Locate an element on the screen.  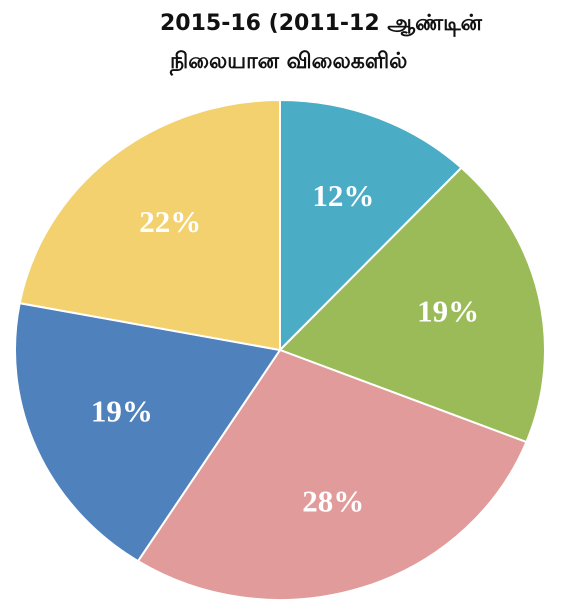
data-label: 12% is located at coordinates (343, 195).